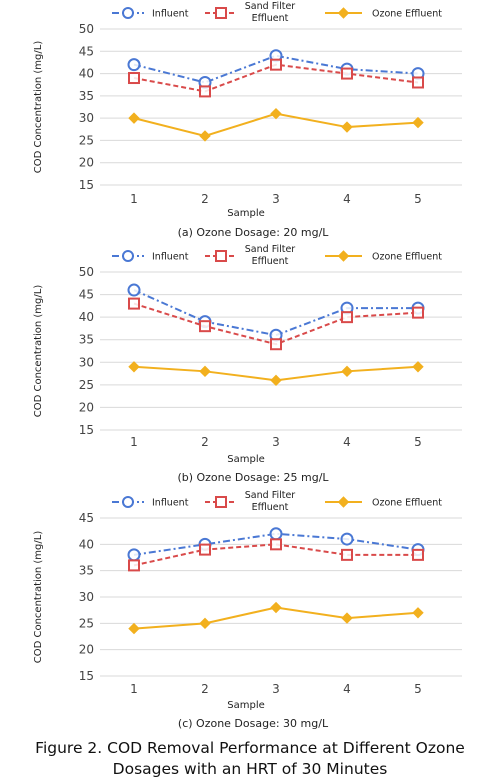  What do you see at coordinates (347, 689) in the screenshot?
I see `x-tick-label: 4` at bounding box center [347, 689].